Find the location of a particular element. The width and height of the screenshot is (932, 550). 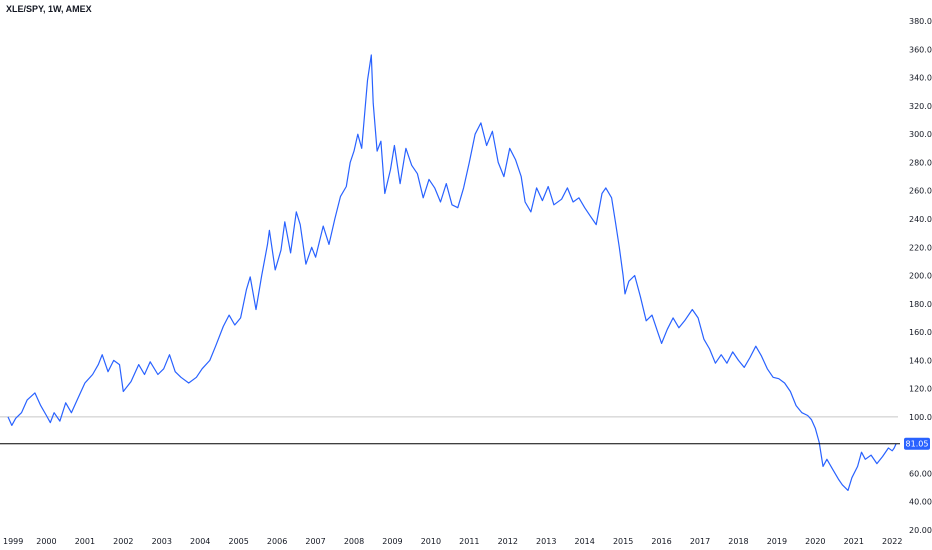

x-tick-label: 2006 is located at coordinates (277, 541).